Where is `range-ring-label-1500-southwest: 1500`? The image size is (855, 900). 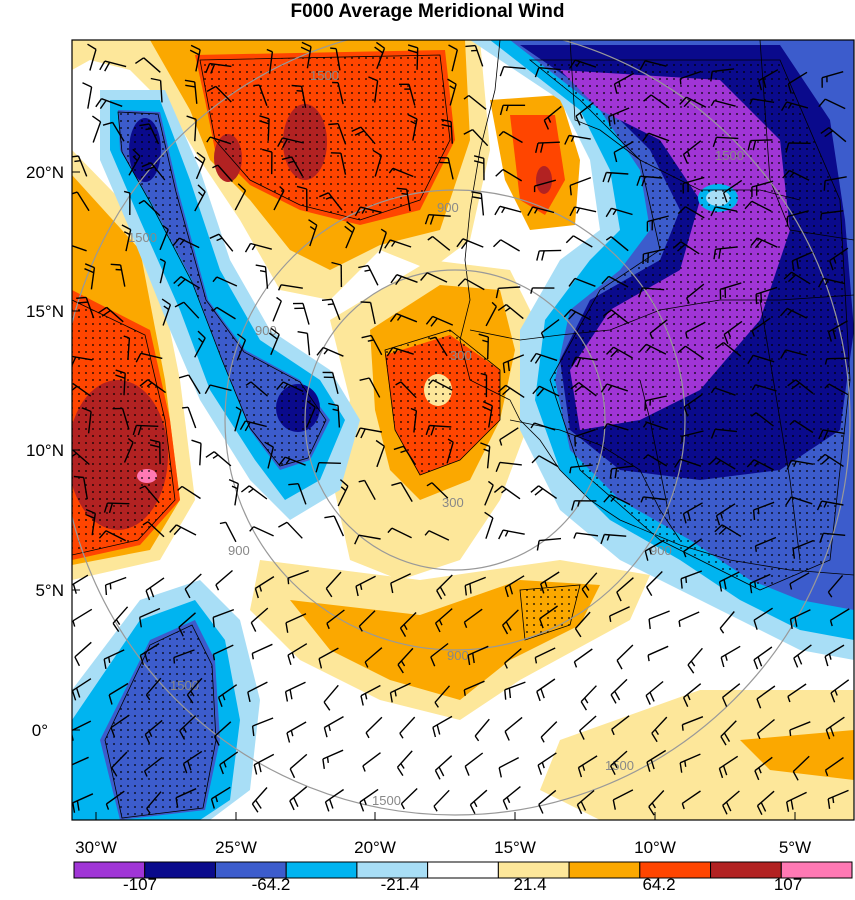 range-ring-label-1500-southwest: 1500 is located at coordinates (184, 685).